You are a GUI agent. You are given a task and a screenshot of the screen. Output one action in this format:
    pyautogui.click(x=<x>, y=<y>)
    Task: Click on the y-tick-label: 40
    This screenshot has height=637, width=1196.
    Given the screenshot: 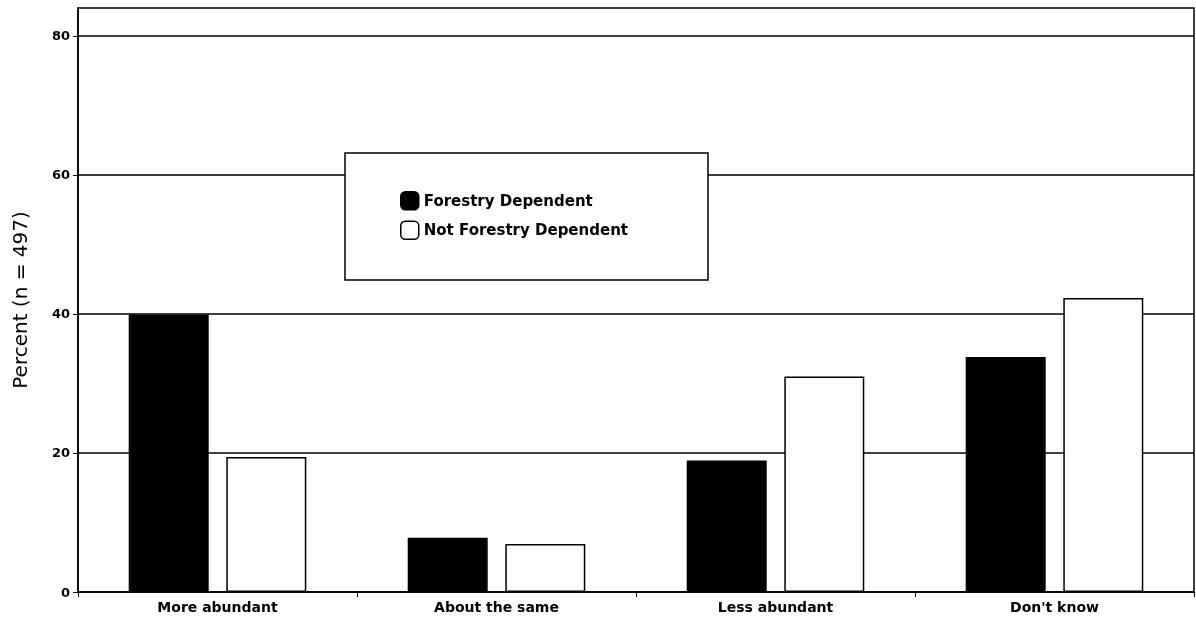 What is the action you would take?
    pyautogui.click(x=60, y=314)
    